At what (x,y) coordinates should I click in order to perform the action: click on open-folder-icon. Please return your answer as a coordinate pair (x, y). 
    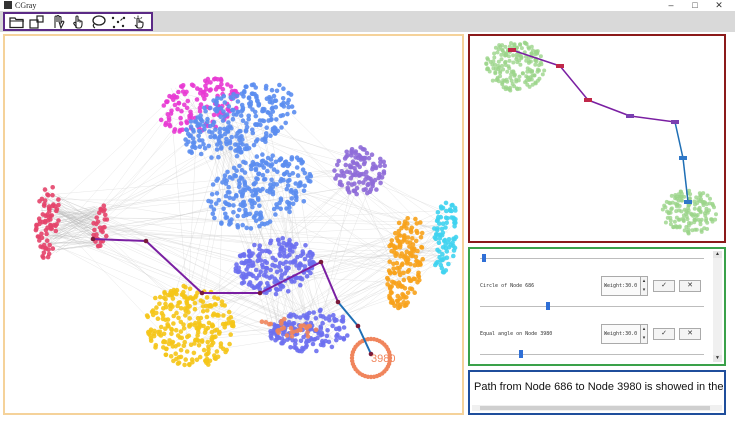
    Looking at the image, I should click on (17, 21).